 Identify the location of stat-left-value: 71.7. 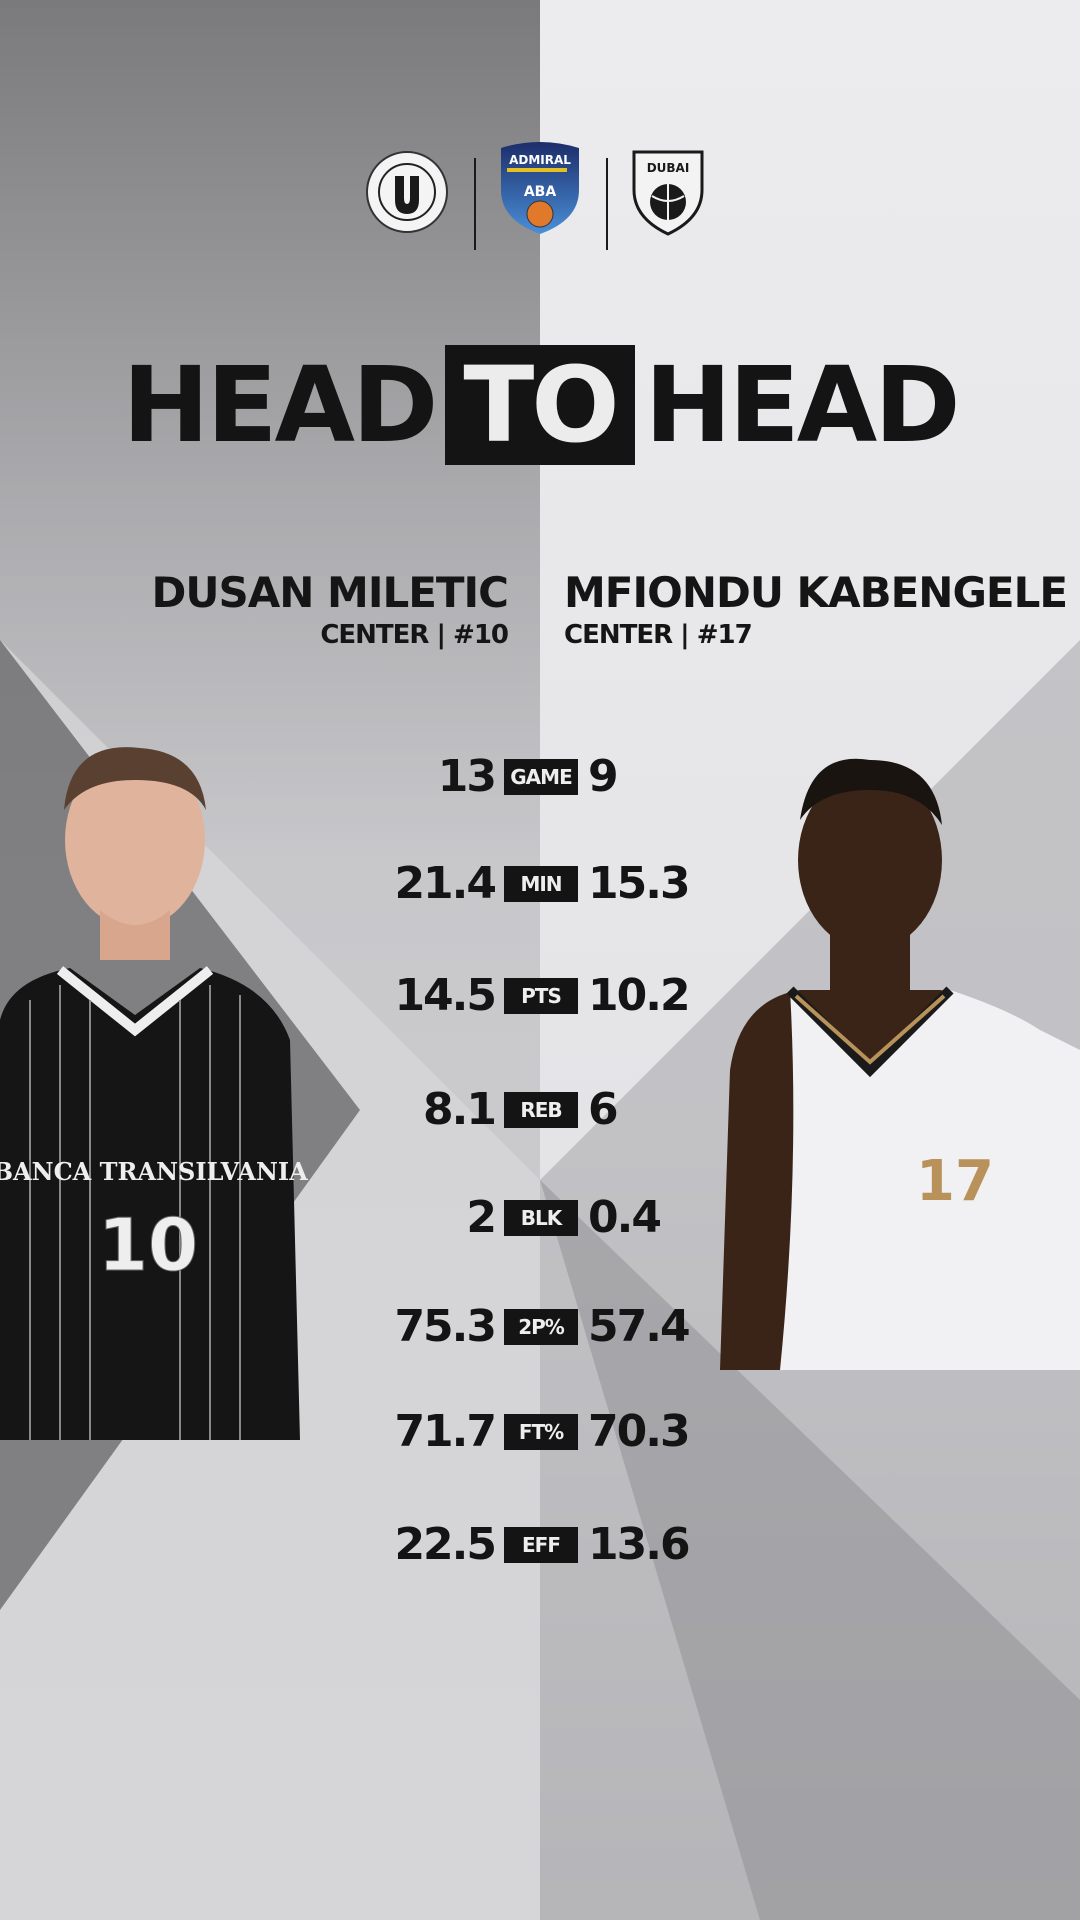
(445, 1431).